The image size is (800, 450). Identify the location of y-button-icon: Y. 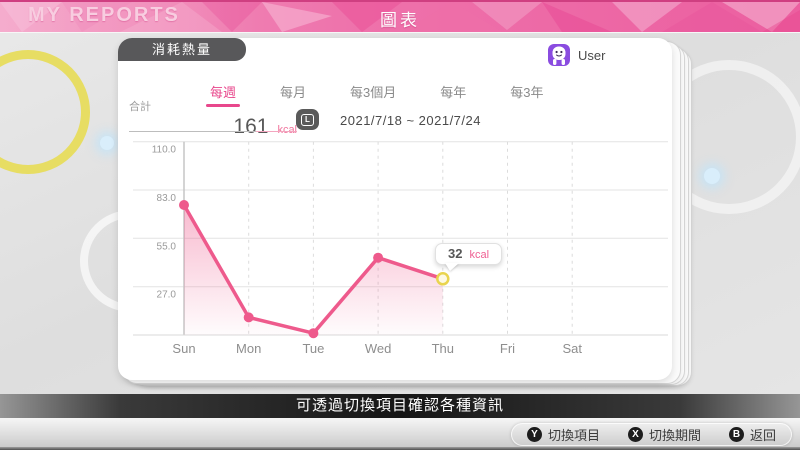
(534, 434).